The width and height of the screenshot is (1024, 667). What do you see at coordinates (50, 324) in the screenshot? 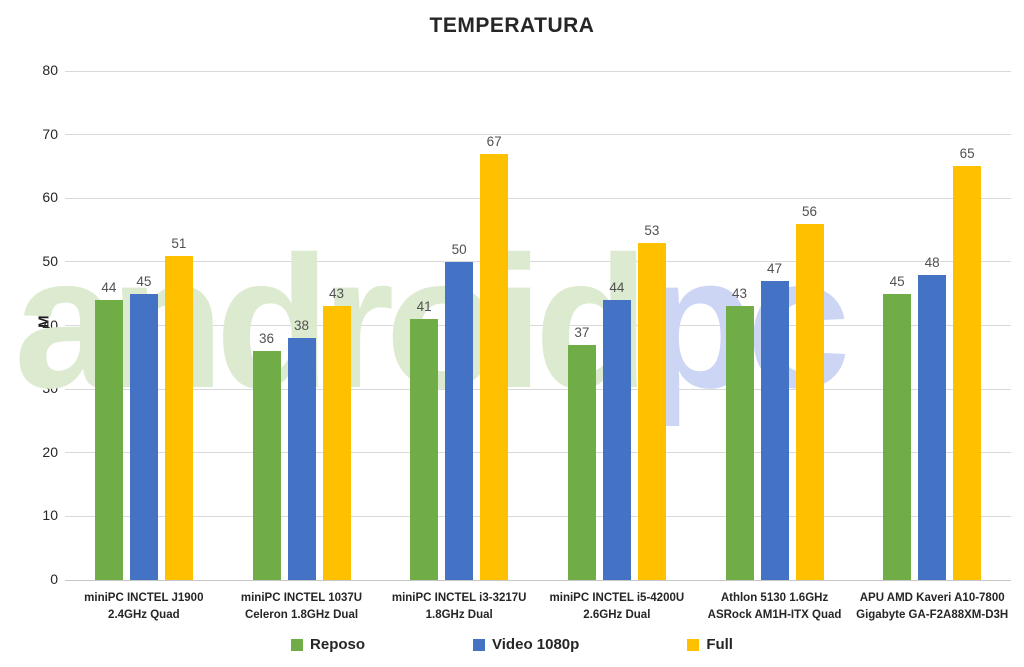
I see `y-tick-label-40: 40` at bounding box center [50, 324].